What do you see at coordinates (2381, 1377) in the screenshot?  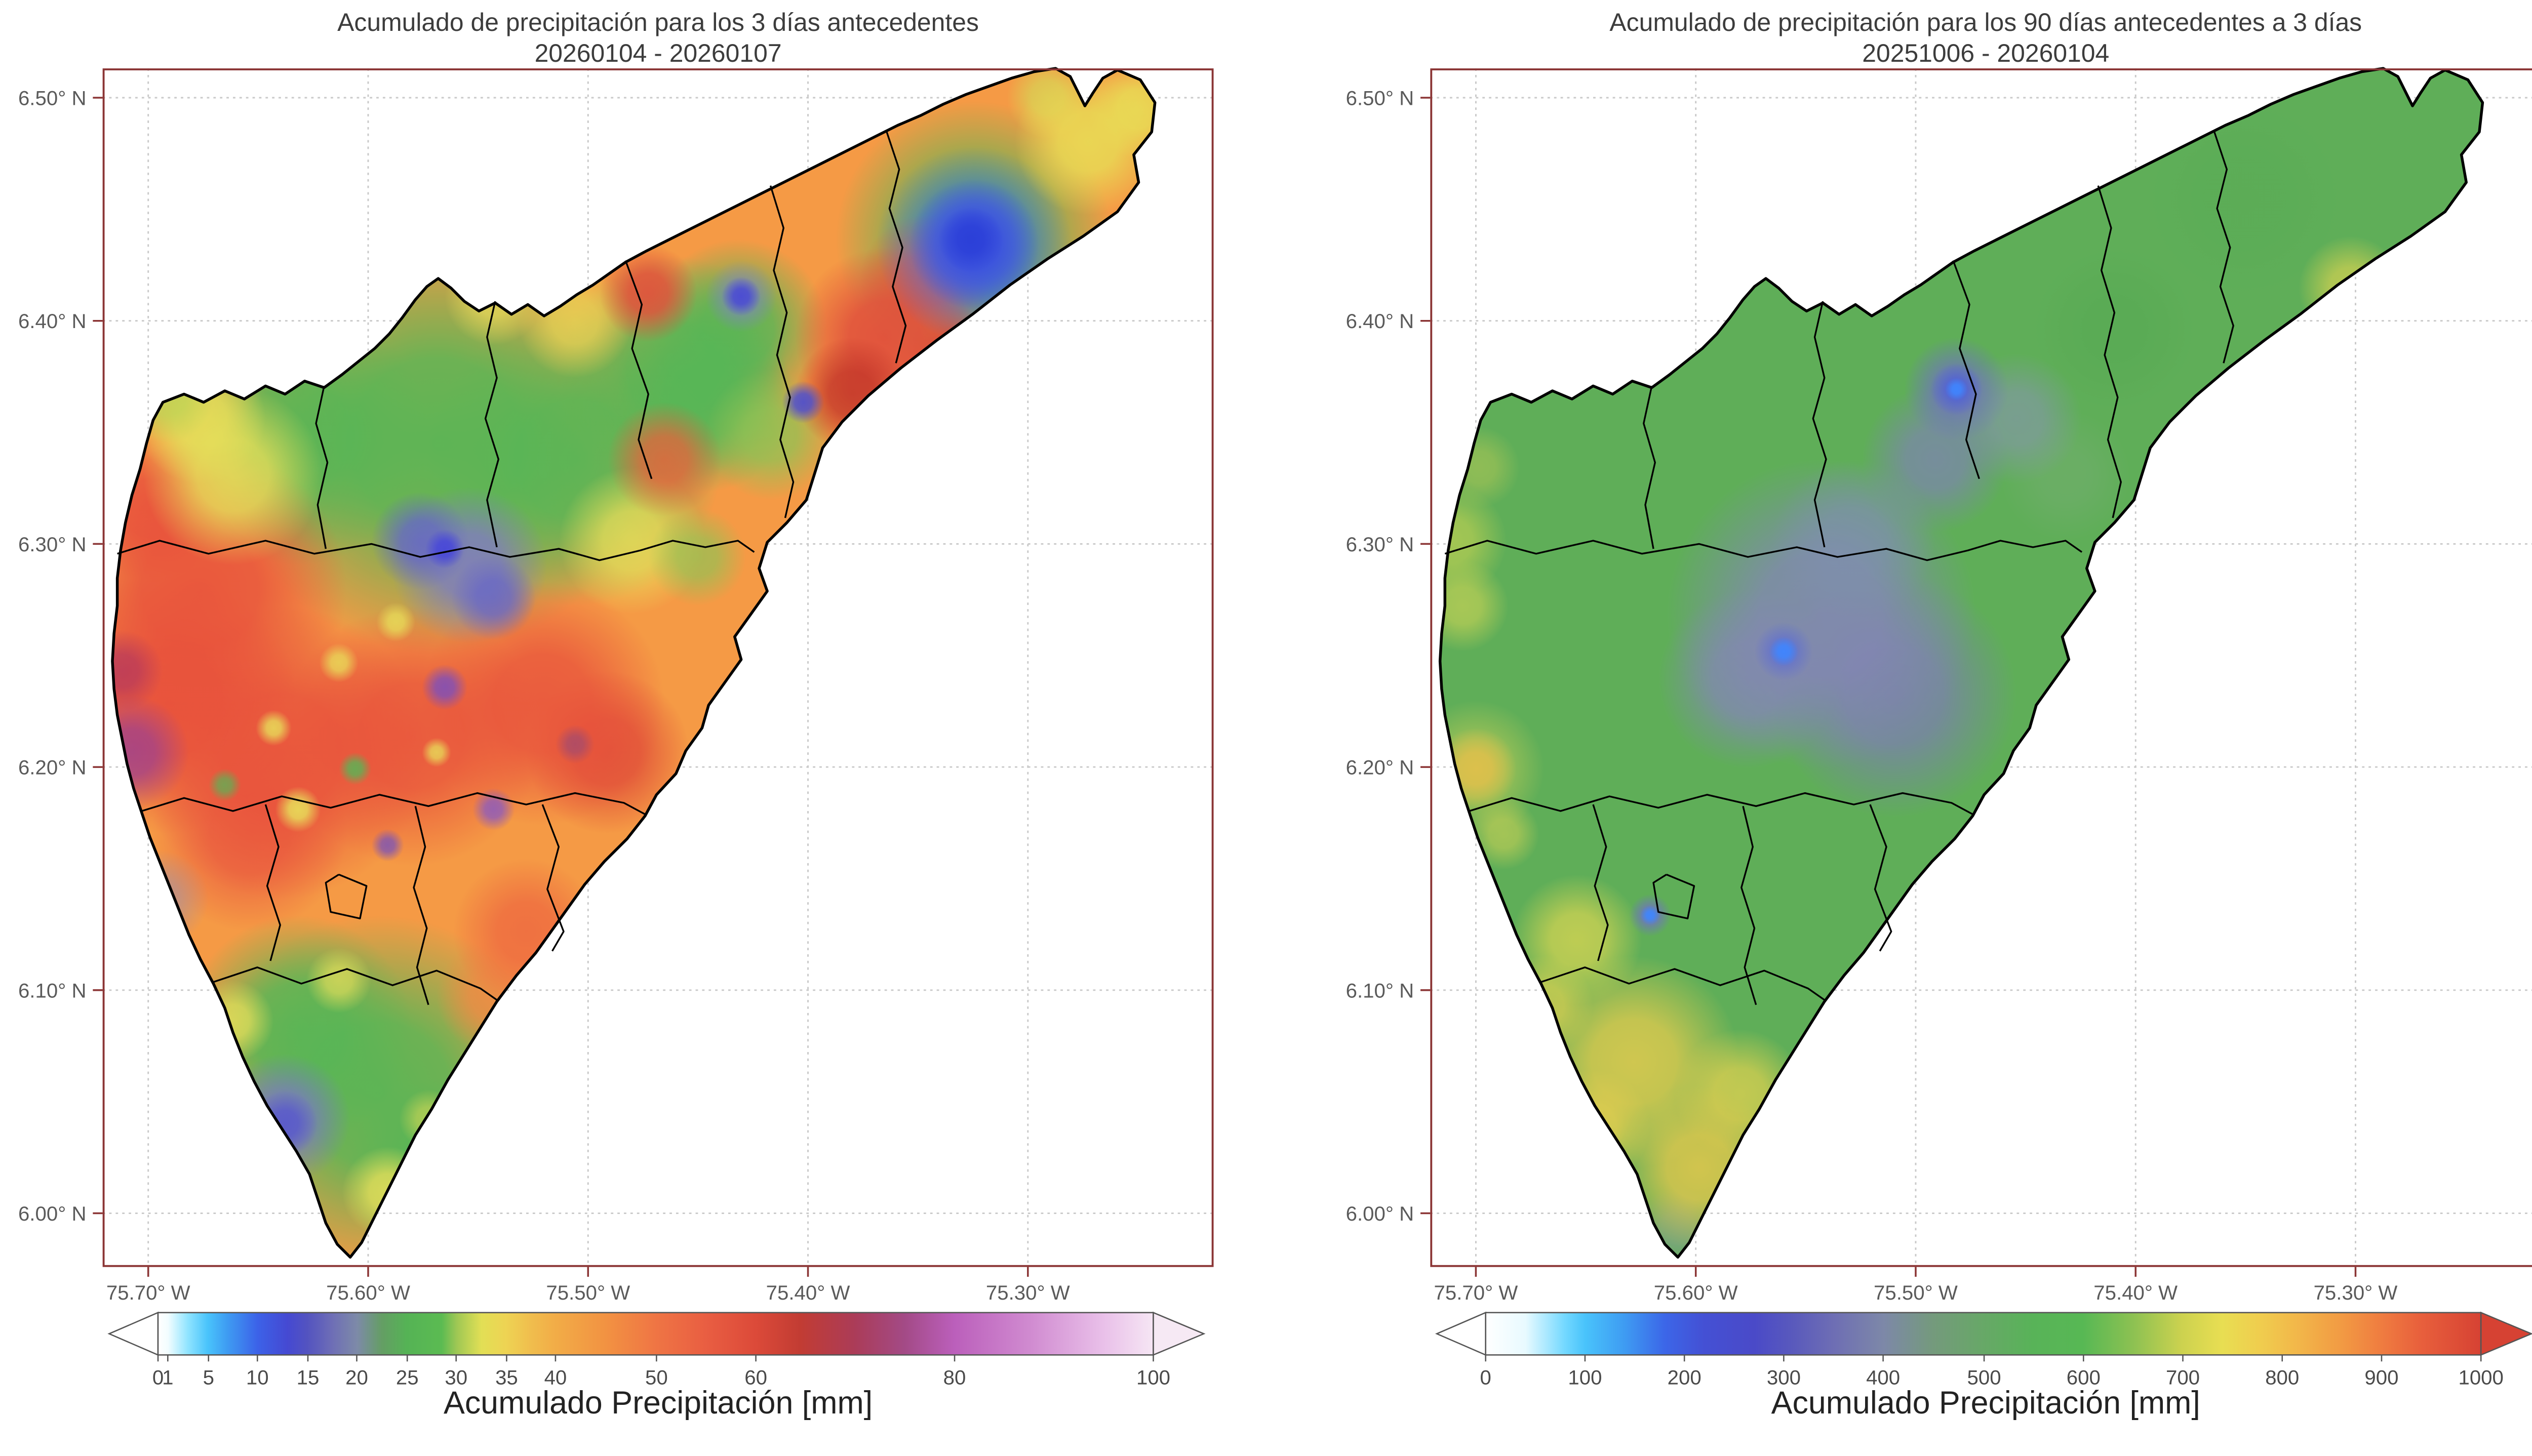 I see `cb-tick-label: 900` at bounding box center [2381, 1377].